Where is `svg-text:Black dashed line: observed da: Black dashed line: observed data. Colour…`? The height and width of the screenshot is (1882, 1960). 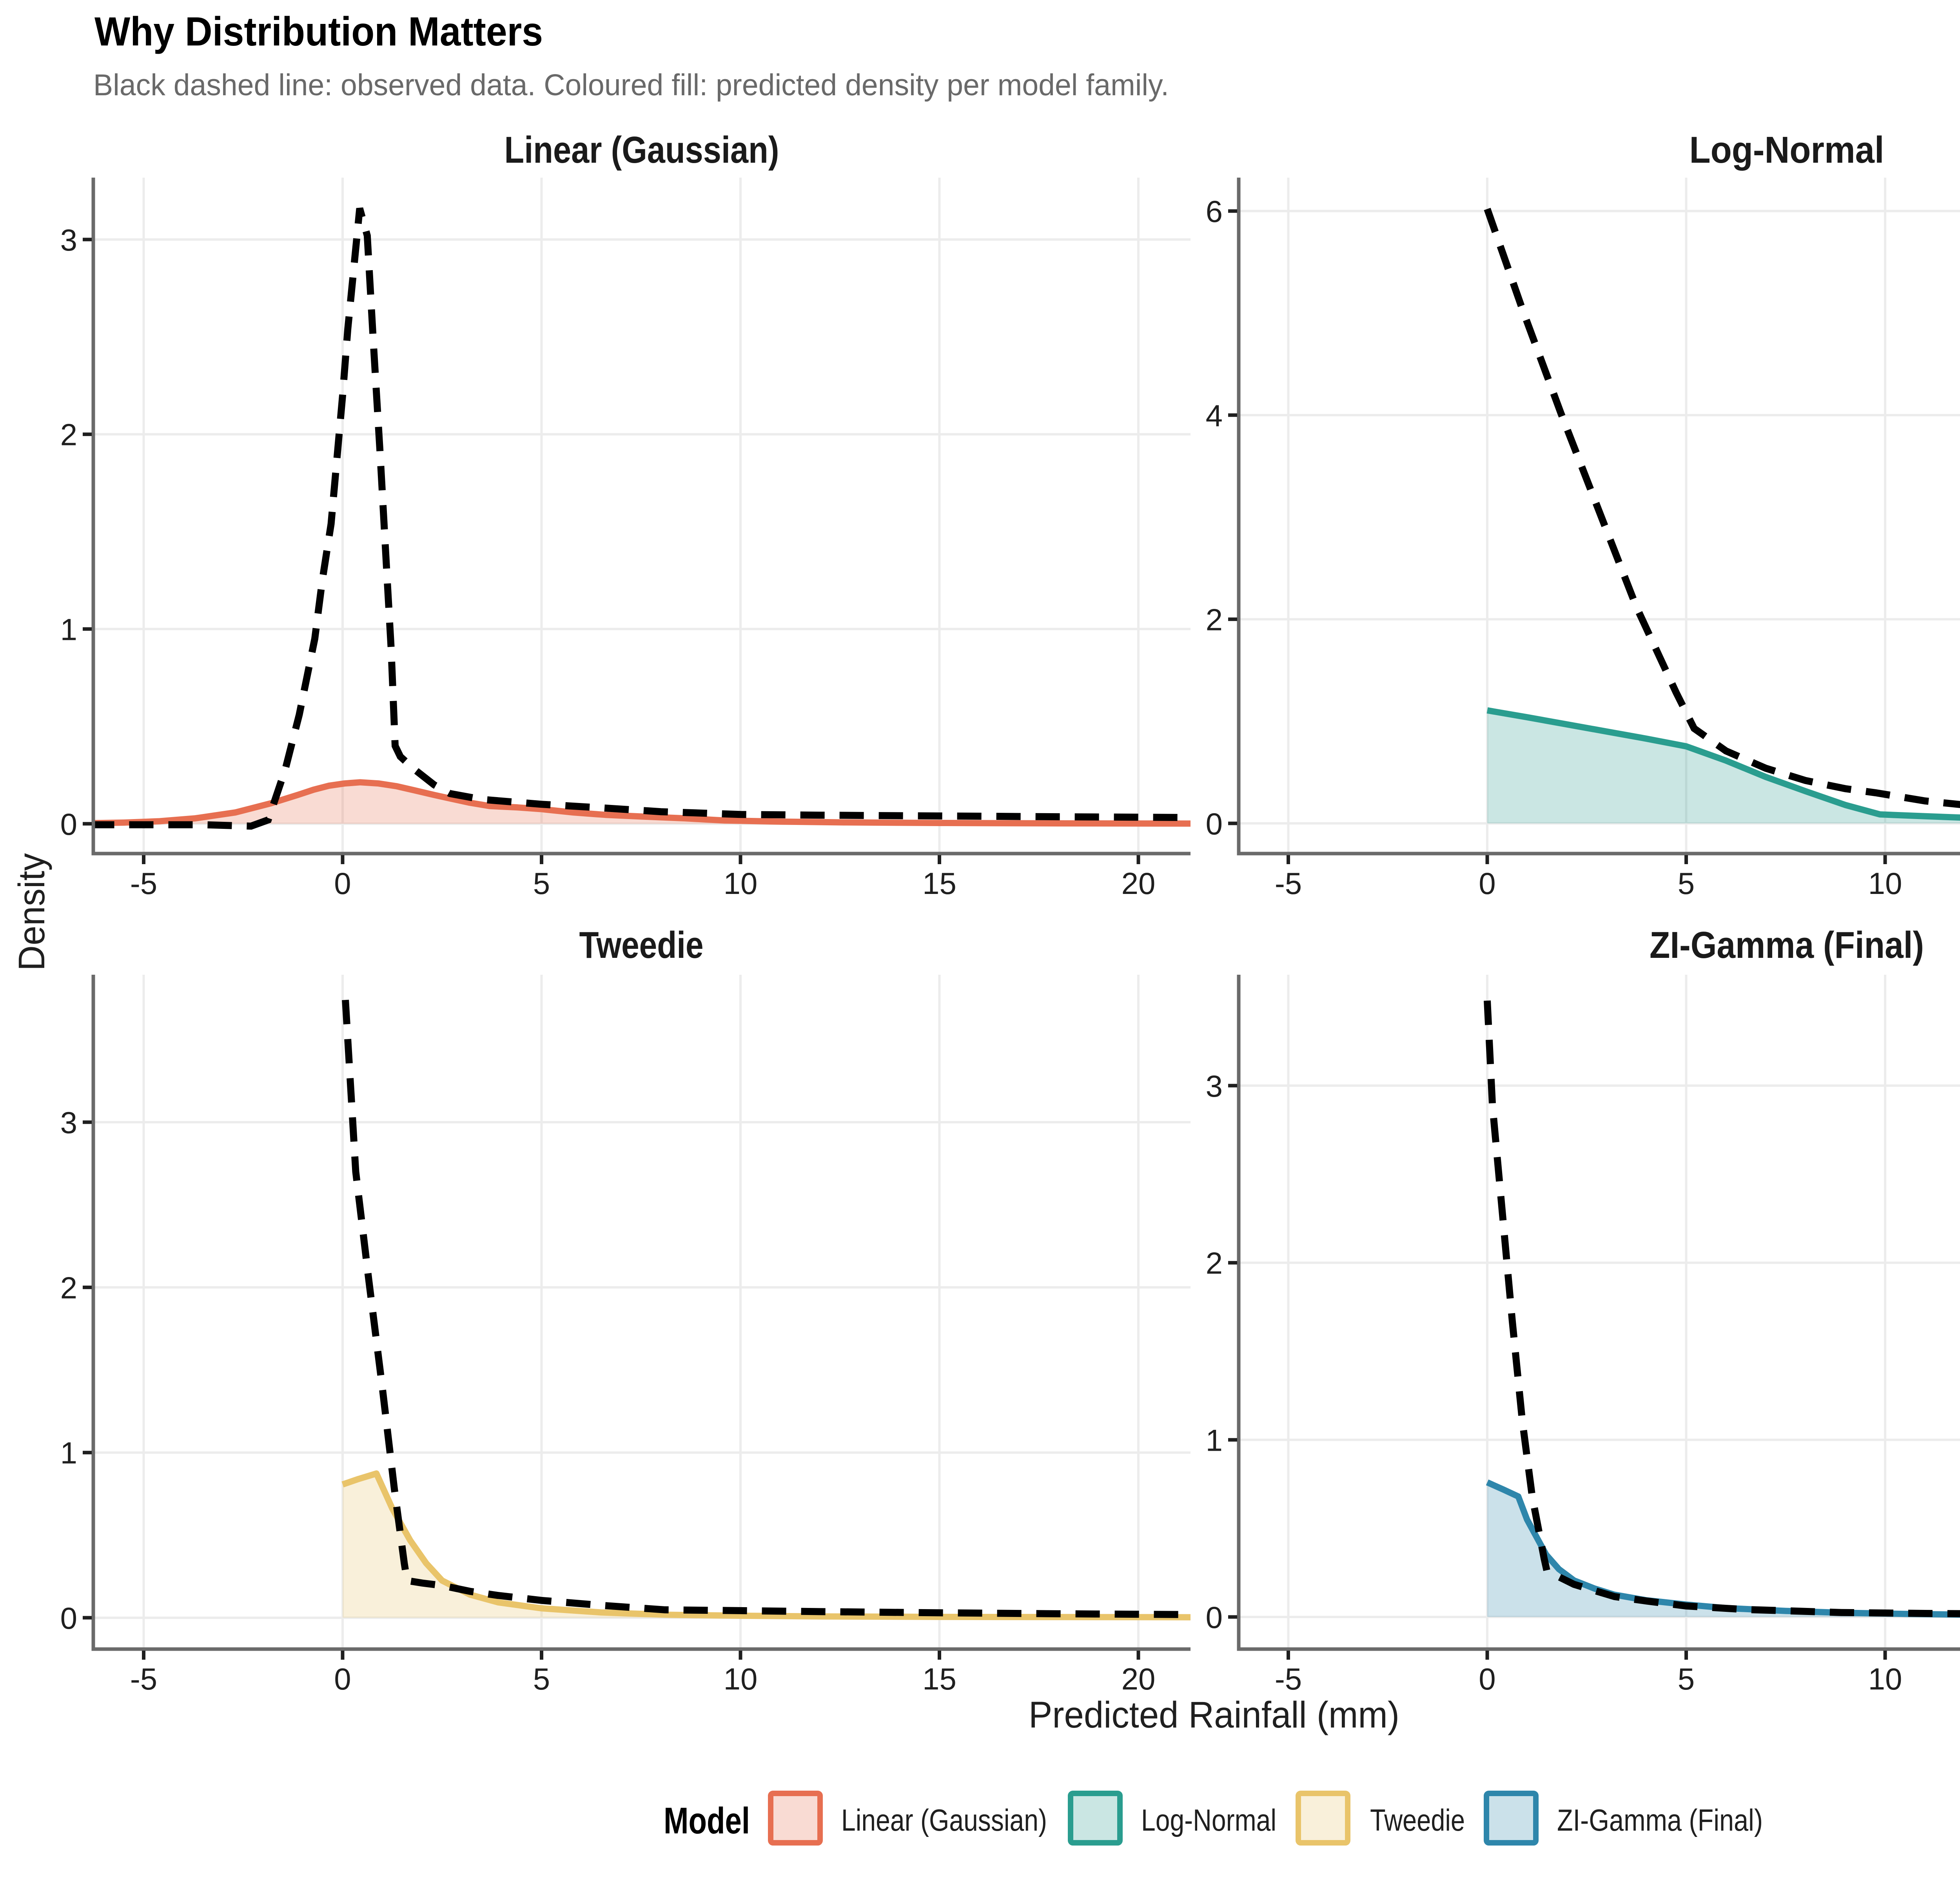
svg-text:Black dashed line: observed da: Black dashed line: observed data. Colour… is located at coordinates (631, 85).